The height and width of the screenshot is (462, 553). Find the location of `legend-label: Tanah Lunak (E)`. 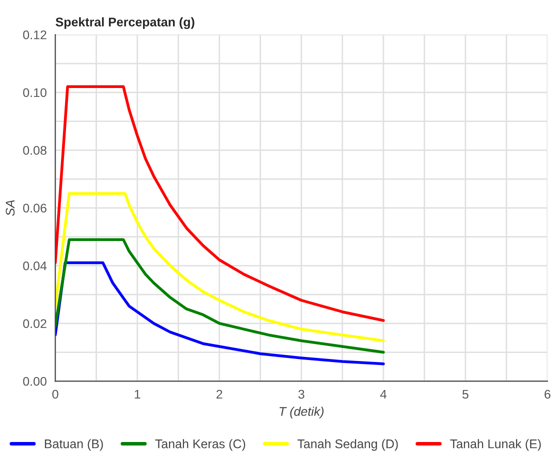

legend-label: Tanah Lunak (E) is located at coordinates (495, 445).